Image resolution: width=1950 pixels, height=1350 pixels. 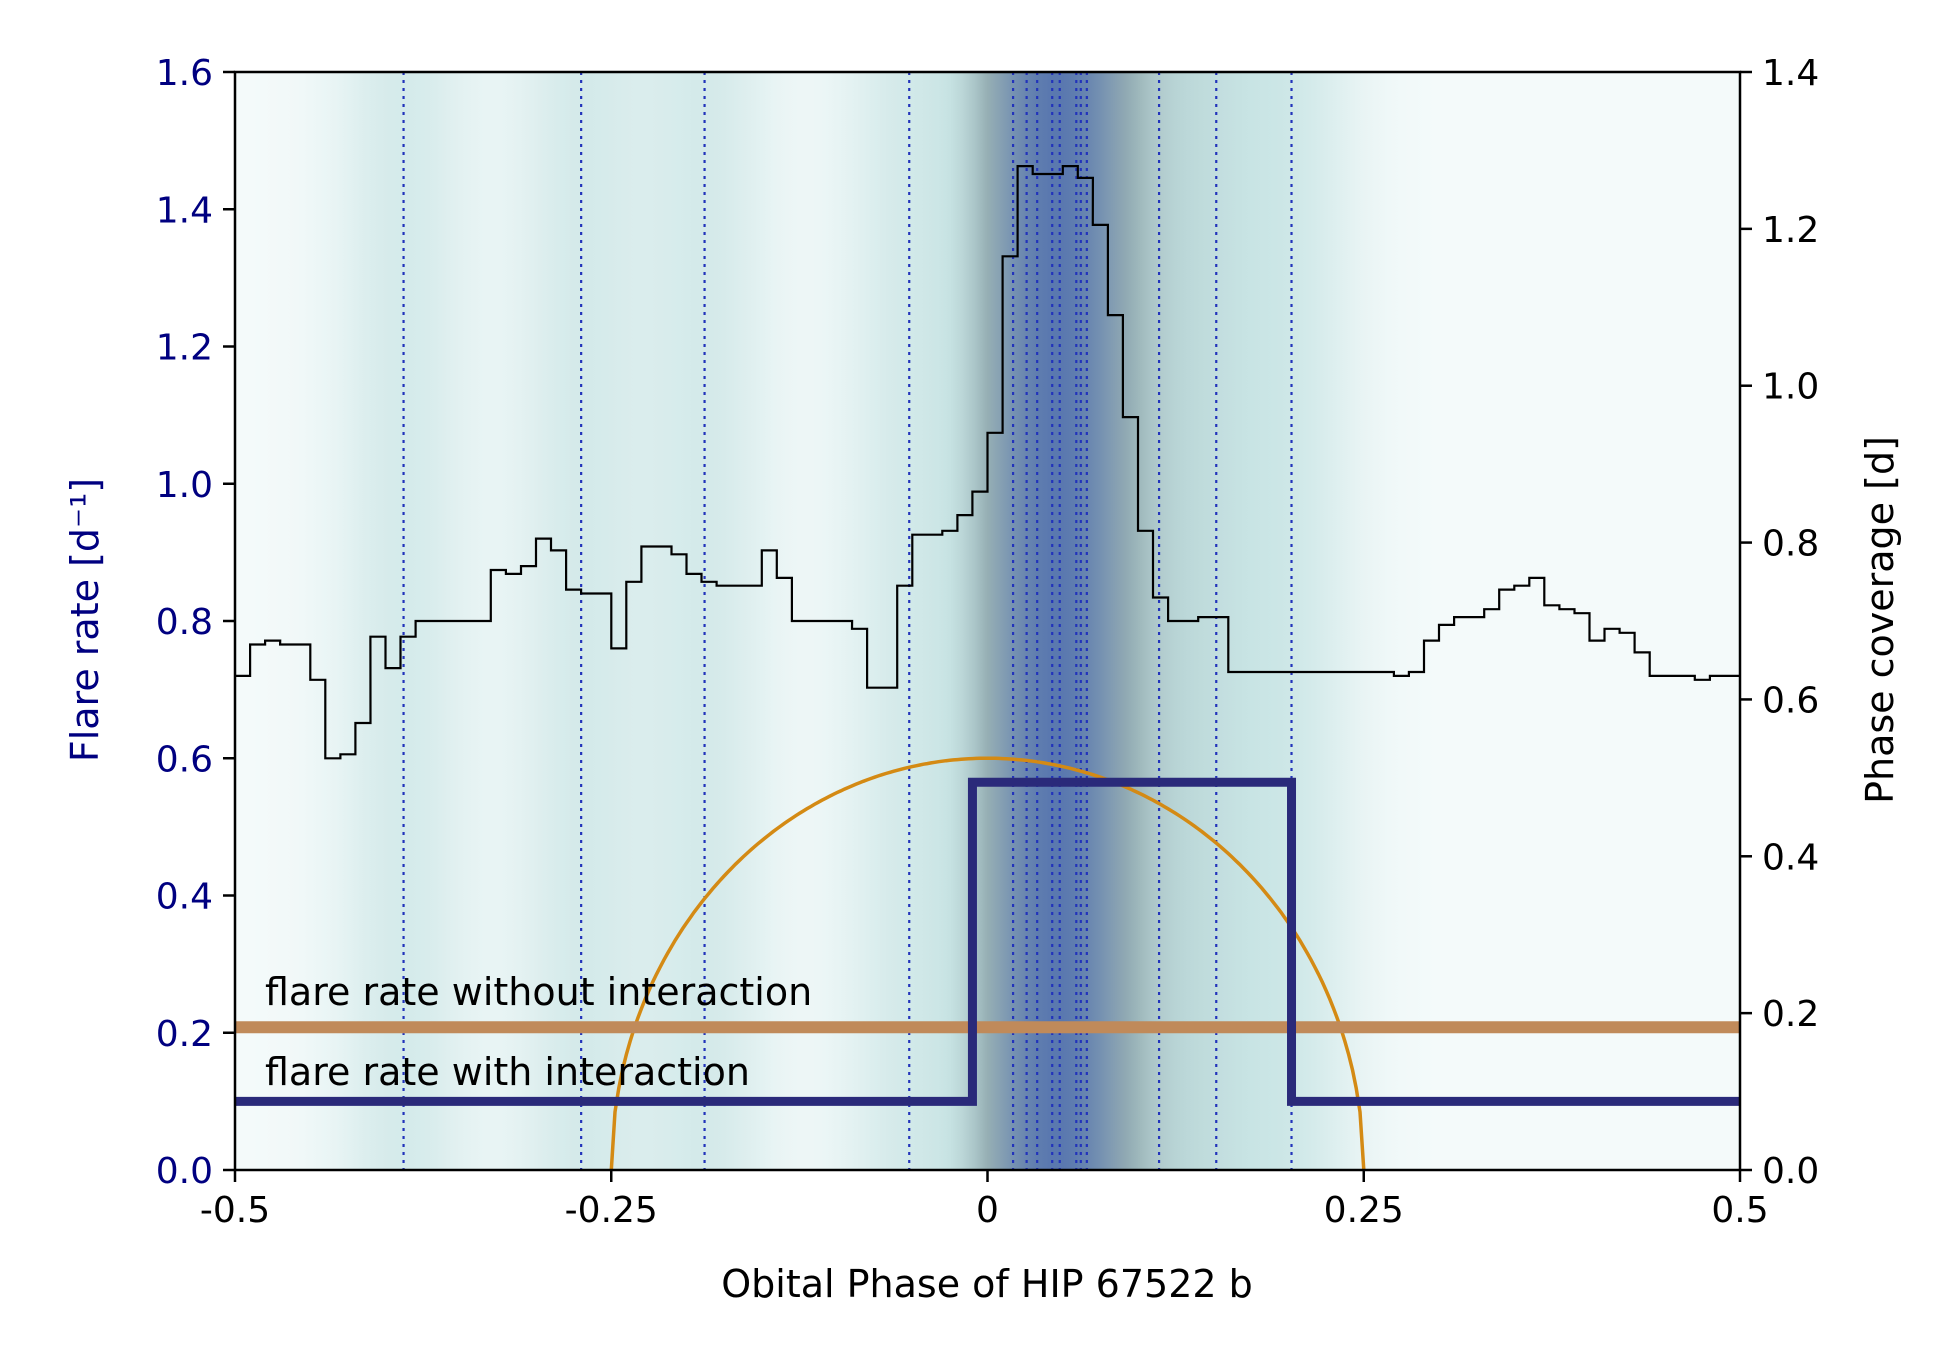 I want to click on x-axis-ticks: -0.5 -0.25 0 0.25 0.5, so click(x=984, y=1200).